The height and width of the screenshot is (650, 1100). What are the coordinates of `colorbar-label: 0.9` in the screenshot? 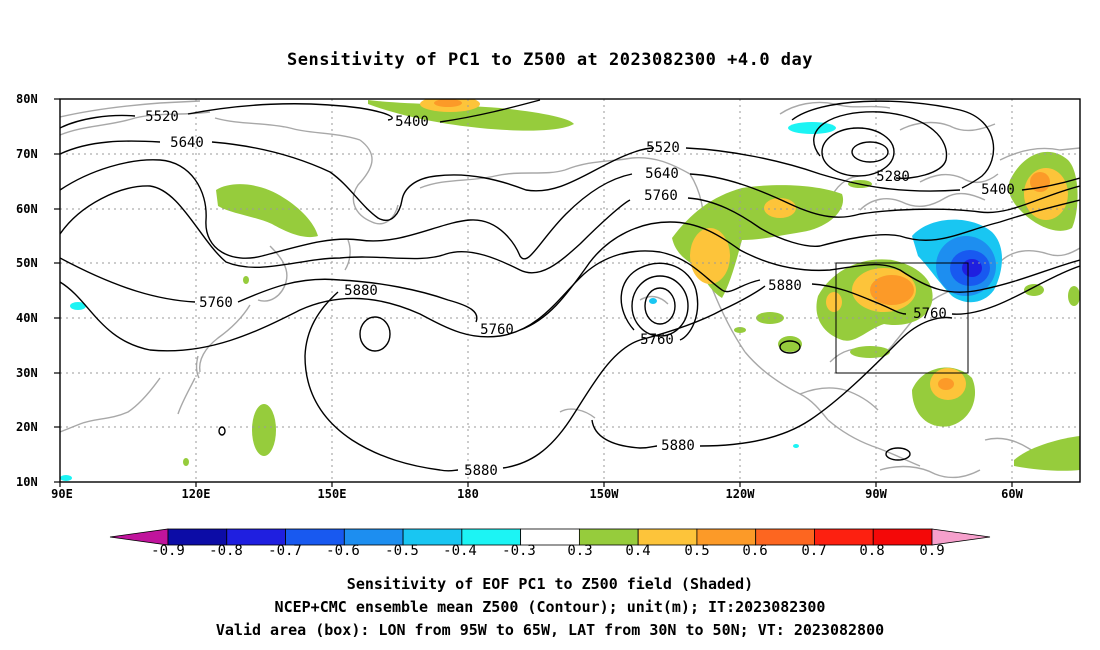 It's located at (932, 551).